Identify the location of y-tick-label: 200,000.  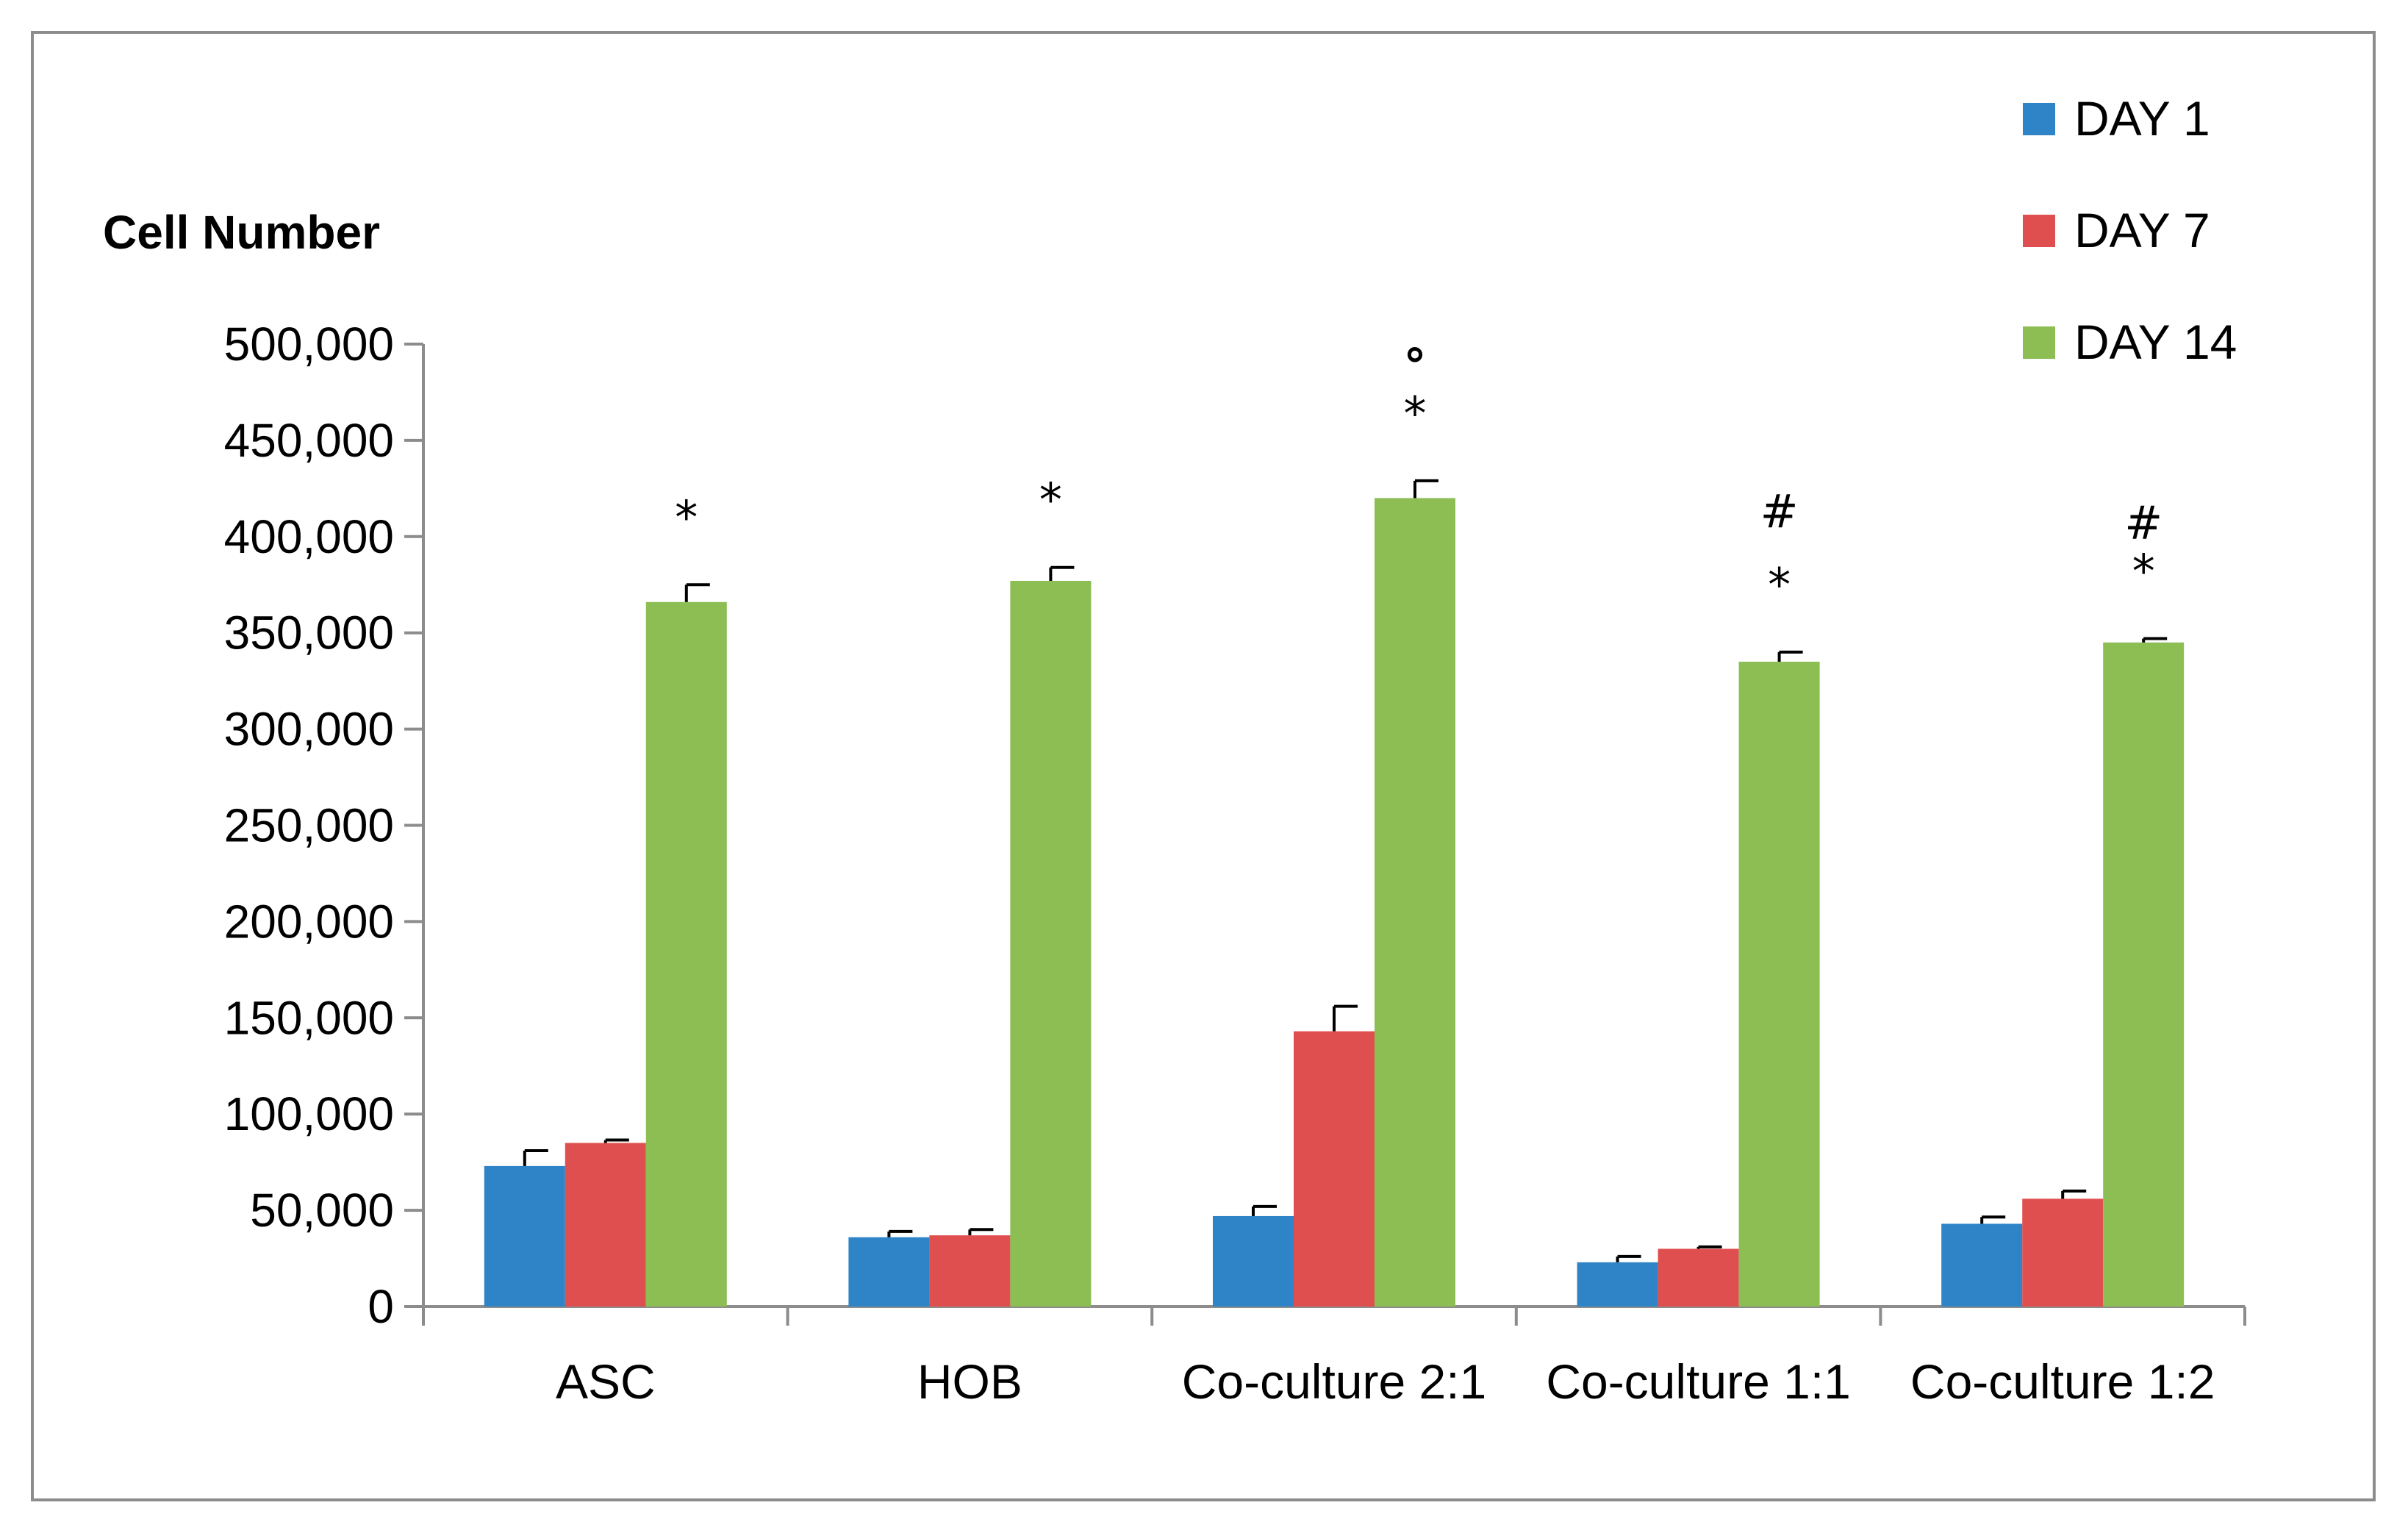
(309, 921).